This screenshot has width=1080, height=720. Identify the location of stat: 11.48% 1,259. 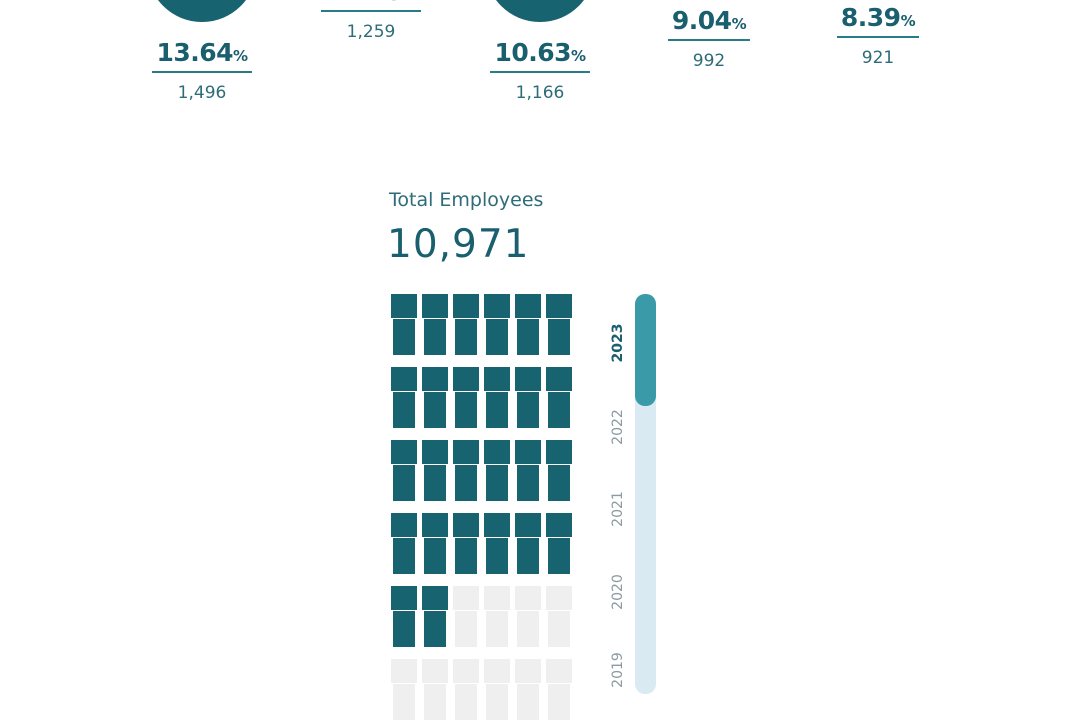
(371, 21).